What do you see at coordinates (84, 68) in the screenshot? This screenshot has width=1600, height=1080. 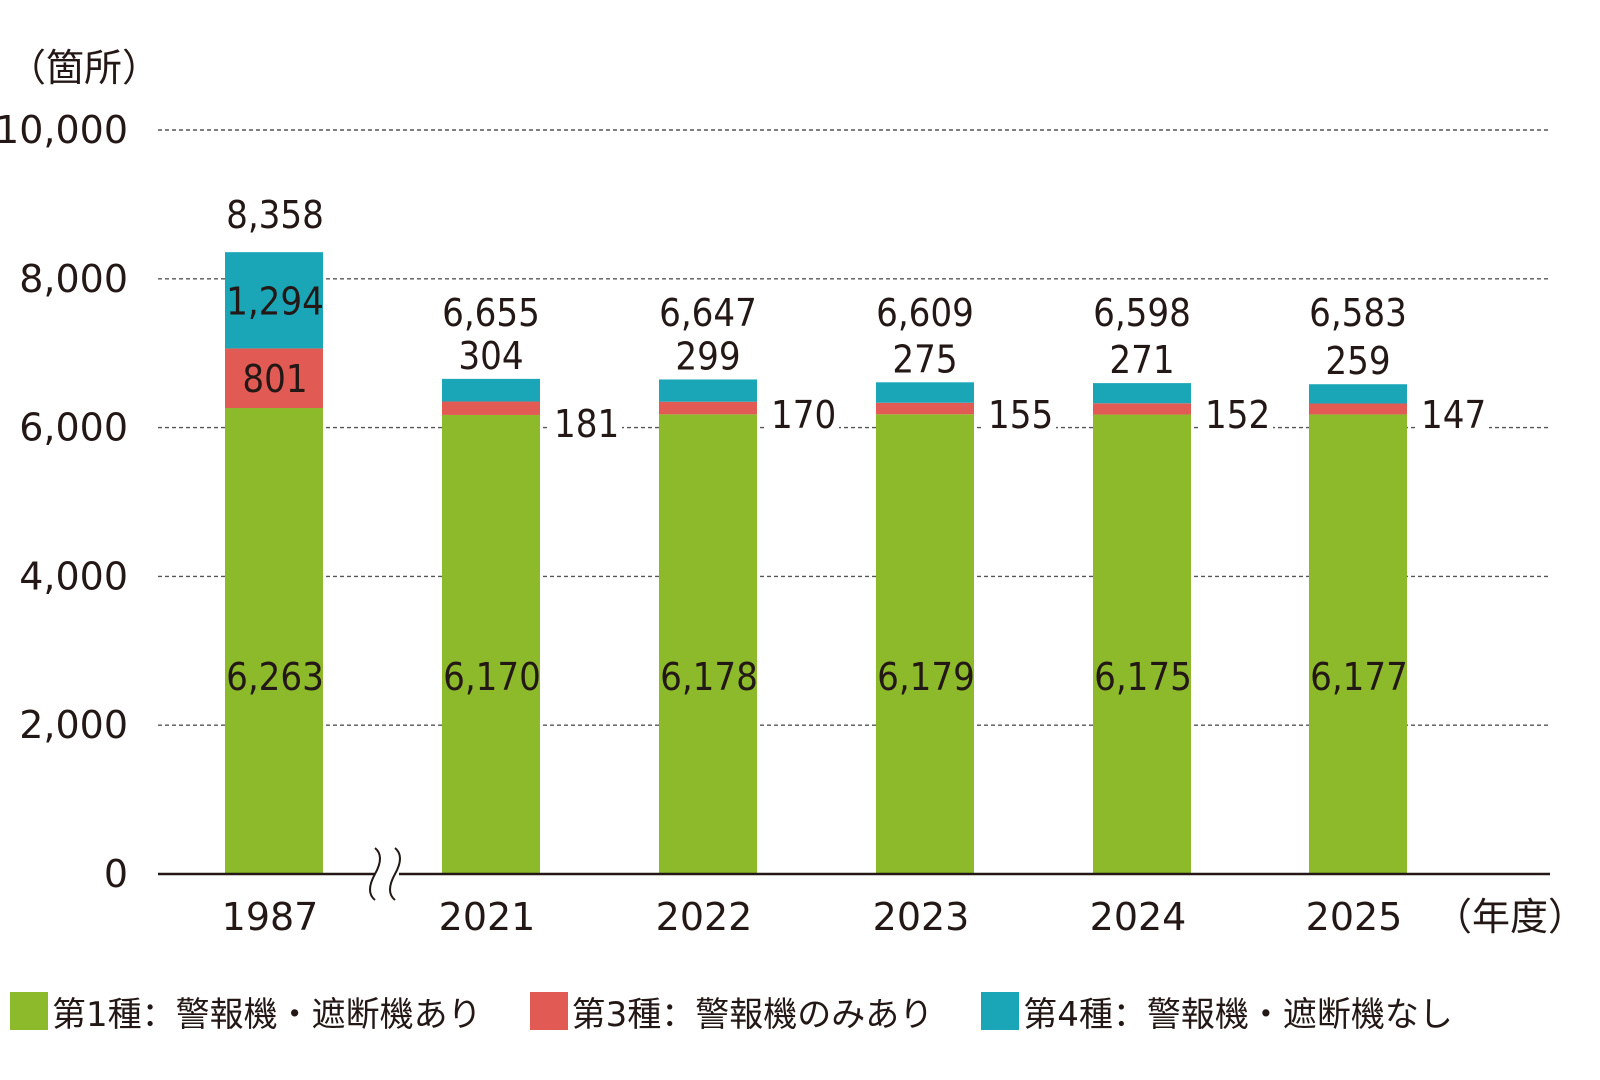 I see `y-axis-unit-label: （箇所）` at bounding box center [84, 68].